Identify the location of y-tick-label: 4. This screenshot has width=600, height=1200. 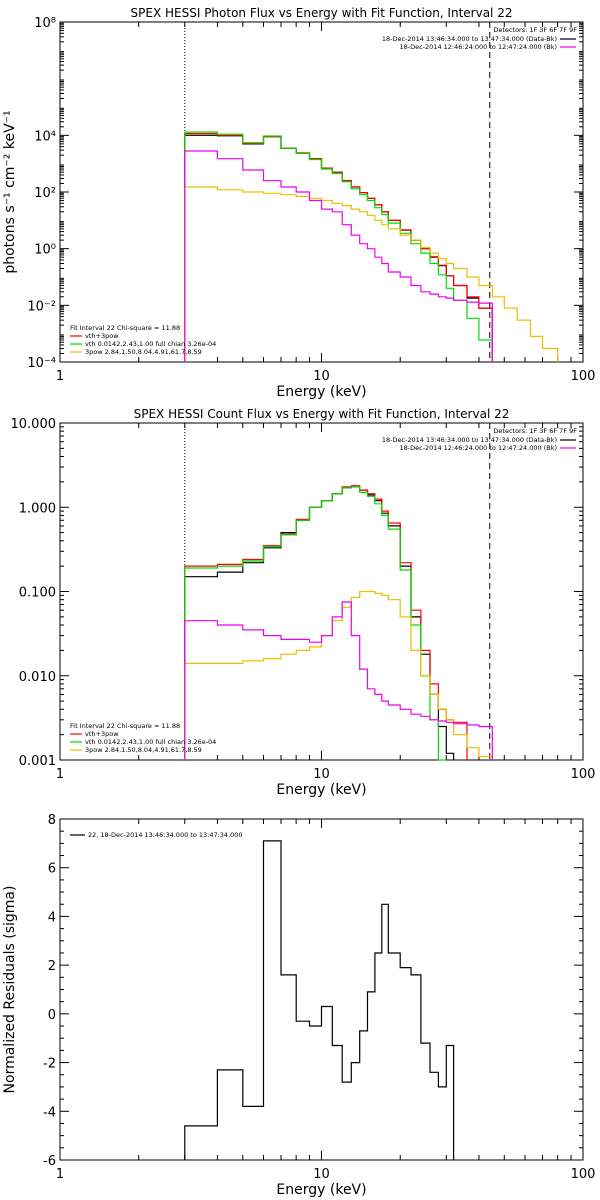
(52, 917).